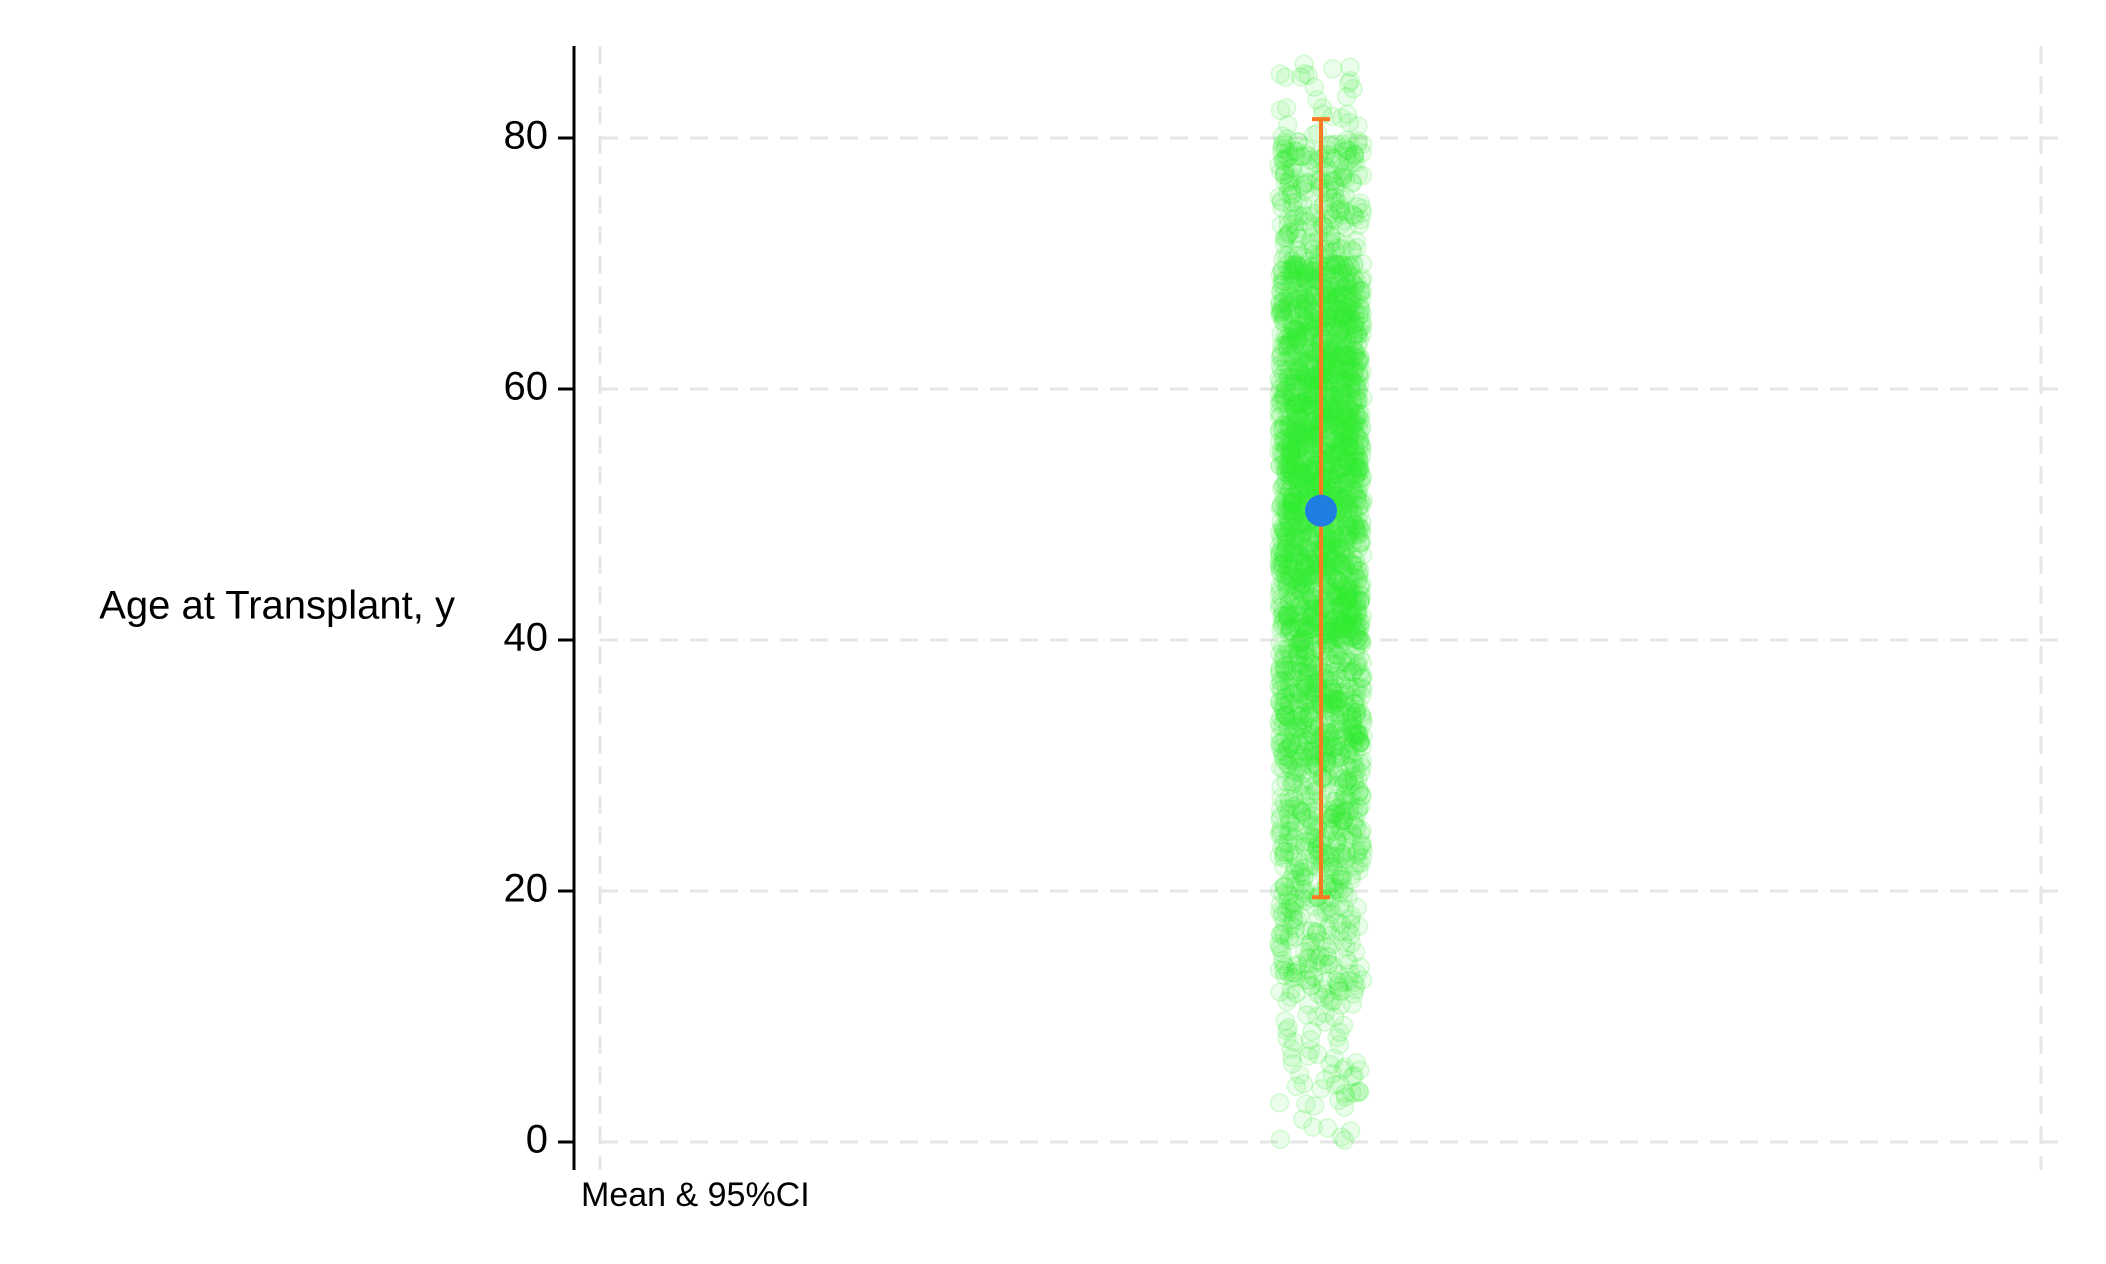  I want to click on y-axis: 0 20 40 60 80, so click(540, 608).